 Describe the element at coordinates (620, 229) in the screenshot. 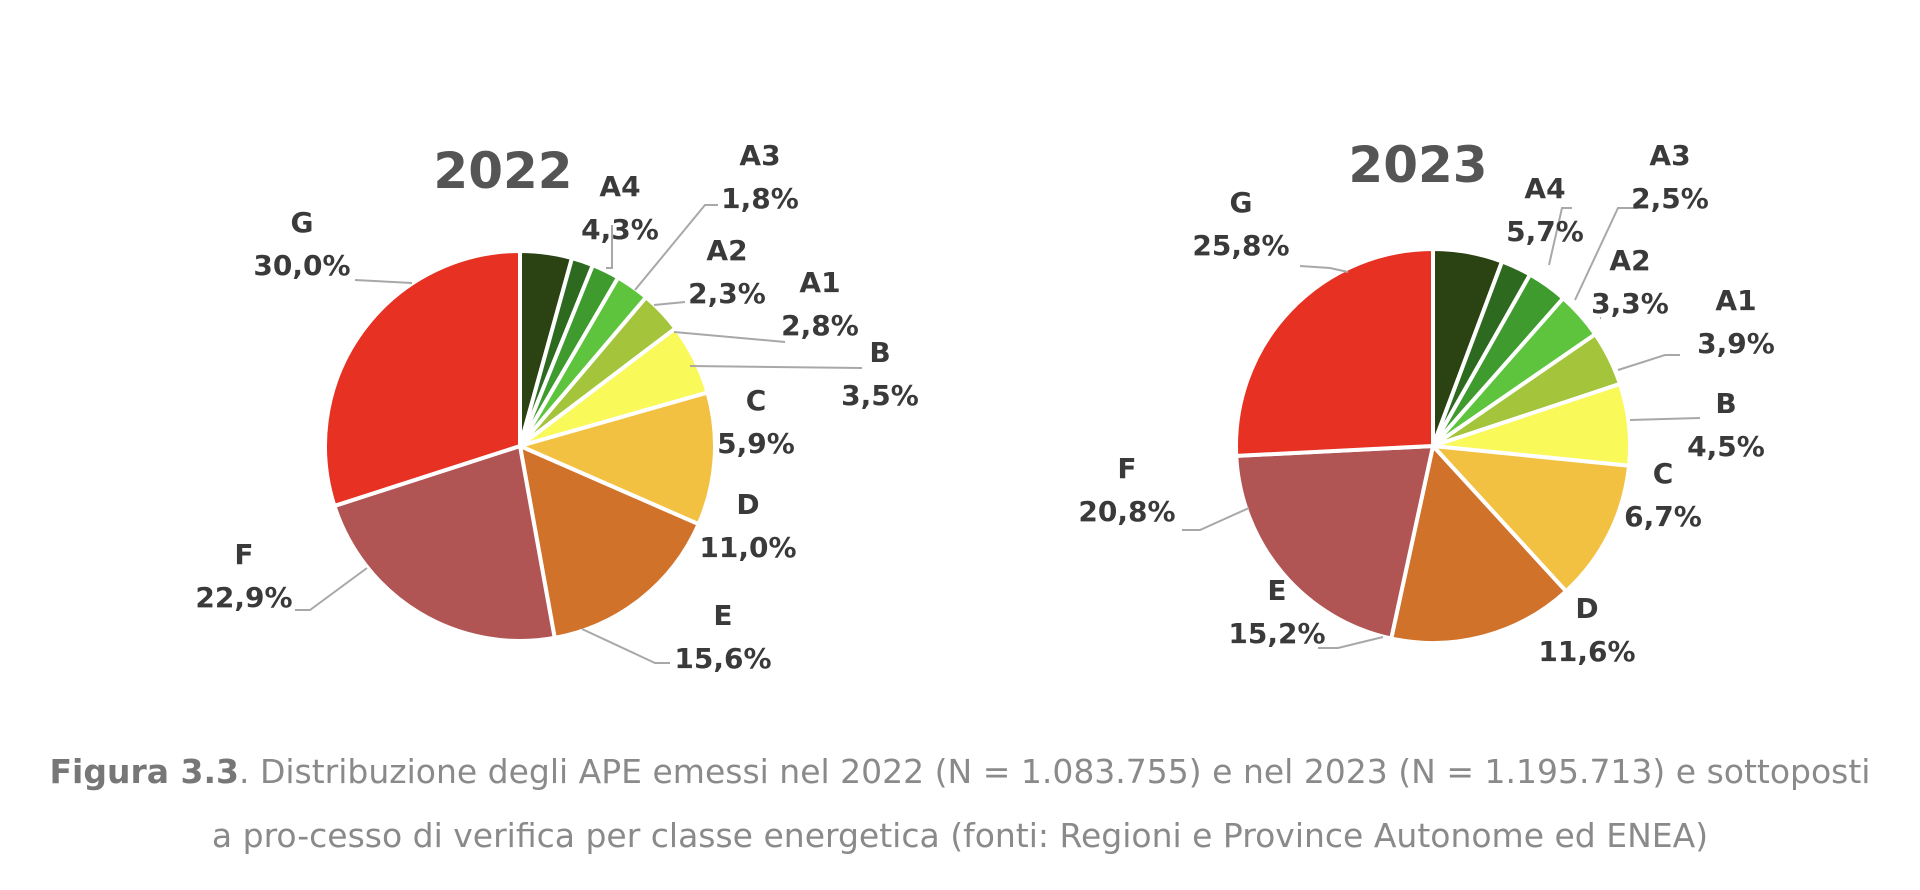

I see `slice-value-label: 4,3%` at that location.